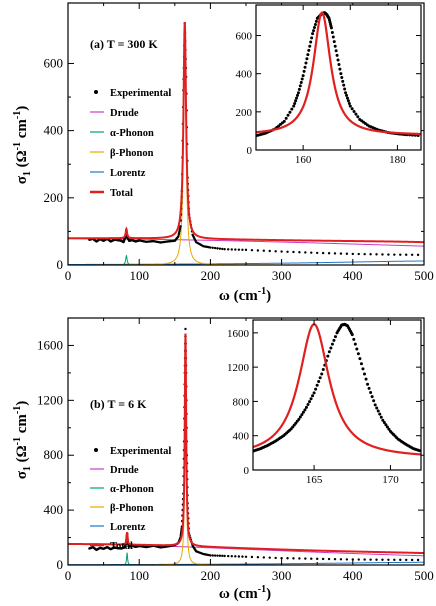 This screenshot has width=436, height=606. Describe the element at coordinates (54, 454) in the screenshot. I see `y-tick-label: 800` at that location.